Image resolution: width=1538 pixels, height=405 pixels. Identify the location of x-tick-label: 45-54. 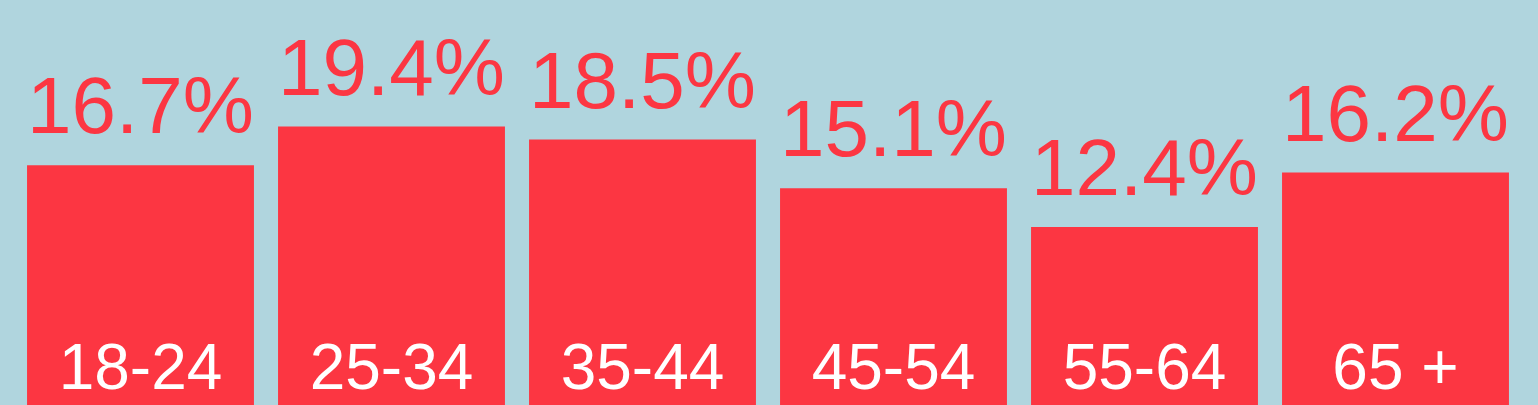
(893, 367).